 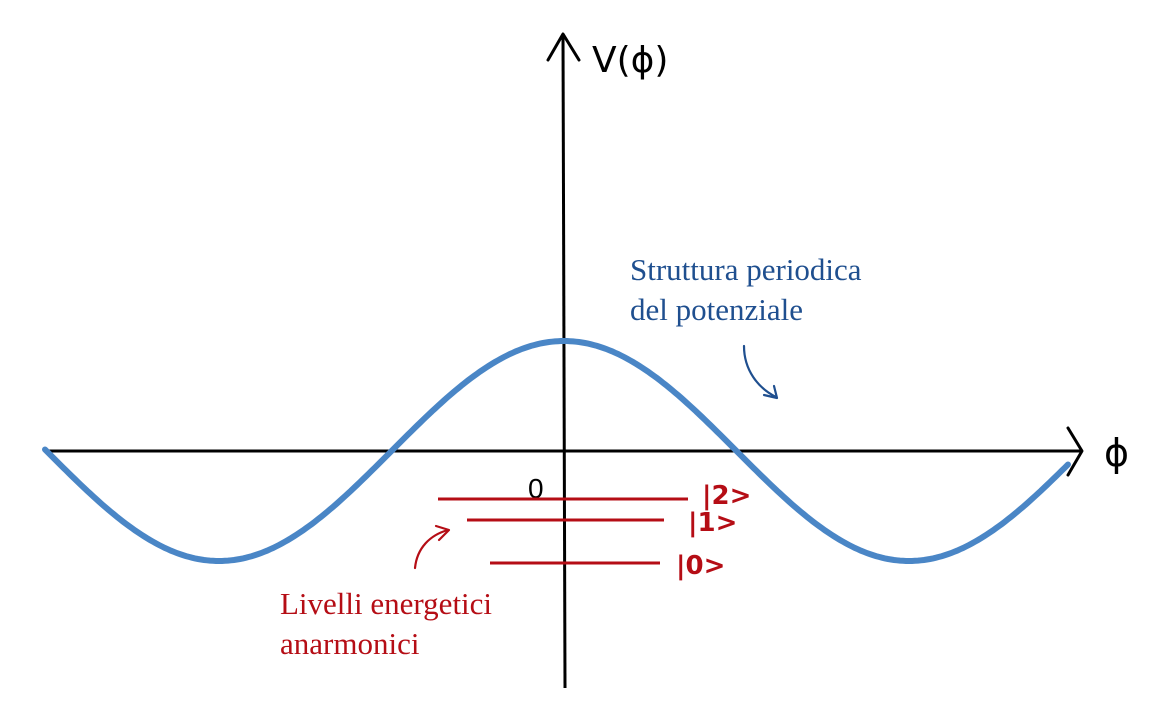 I want to click on levels-annotation-line2: anarmonici, so click(x=350, y=643).